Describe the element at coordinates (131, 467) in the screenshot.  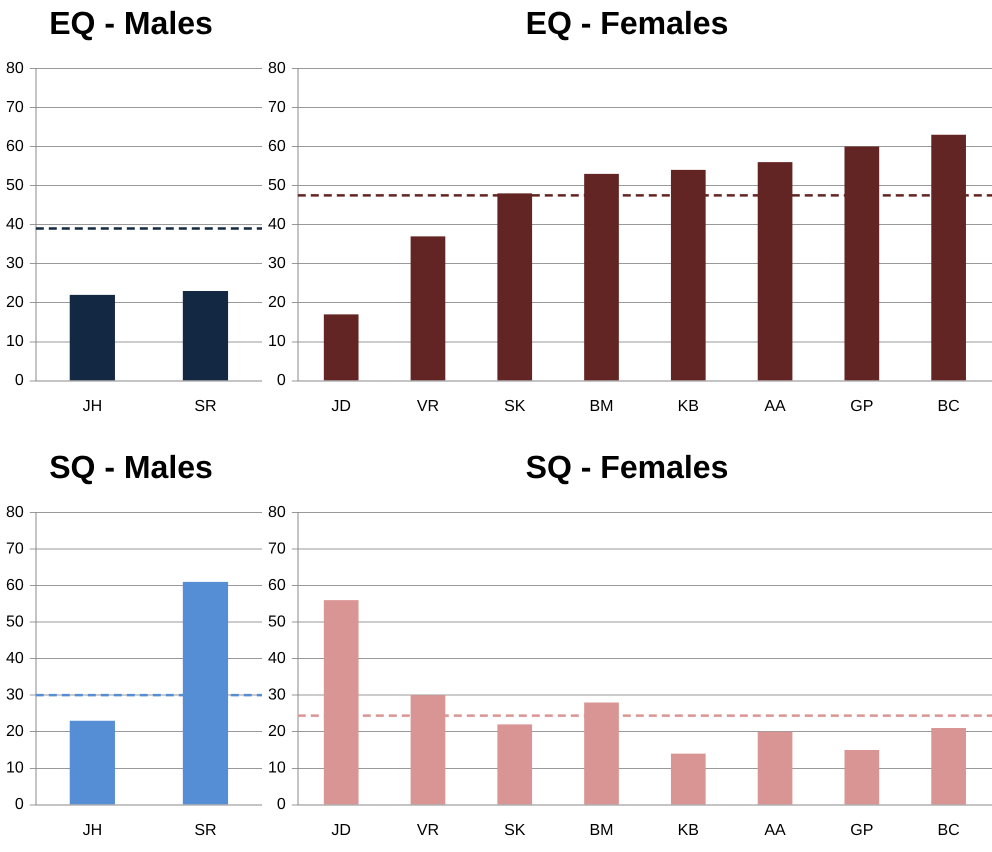
I see `chart-title: SQ - Males` at that location.